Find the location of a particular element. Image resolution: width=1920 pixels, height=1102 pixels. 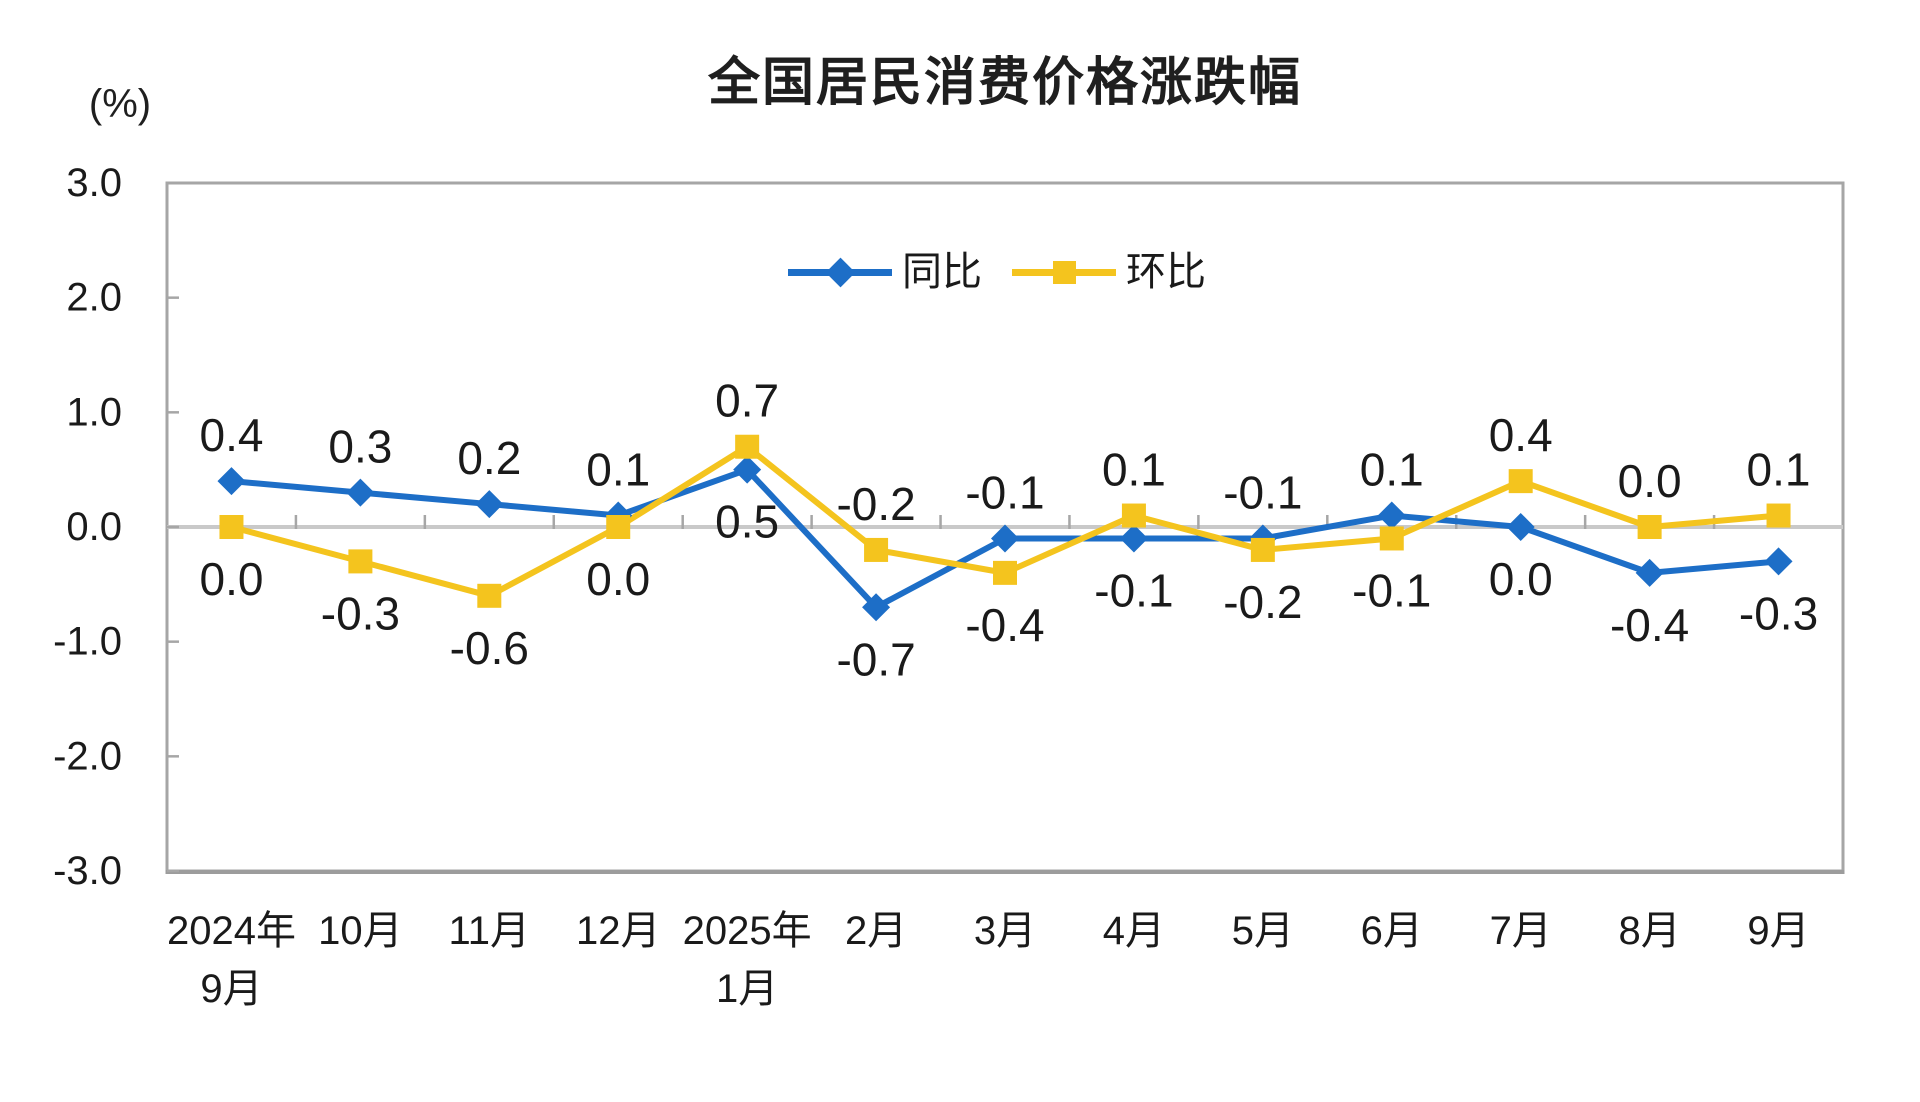

y-tick-label: -2.0 is located at coordinates (87, 756).